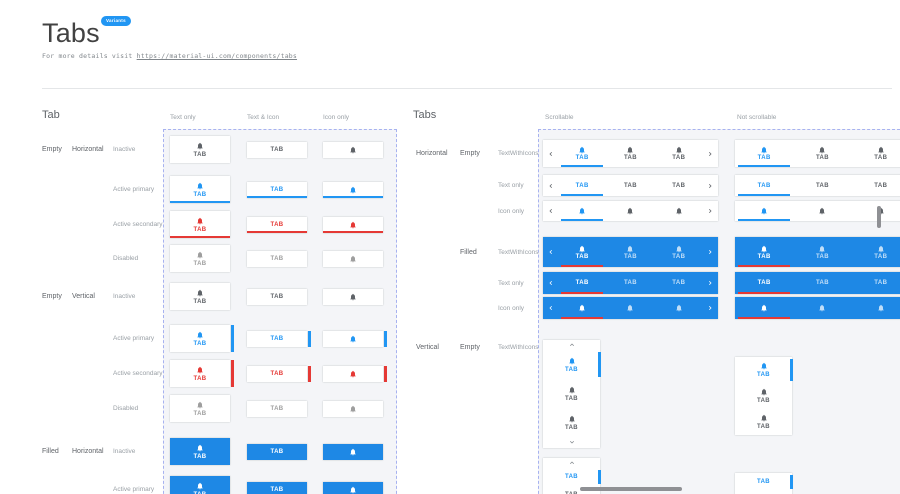  Describe the element at coordinates (631, 489) in the screenshot. I see `horizontal-scrollbar` at that location.